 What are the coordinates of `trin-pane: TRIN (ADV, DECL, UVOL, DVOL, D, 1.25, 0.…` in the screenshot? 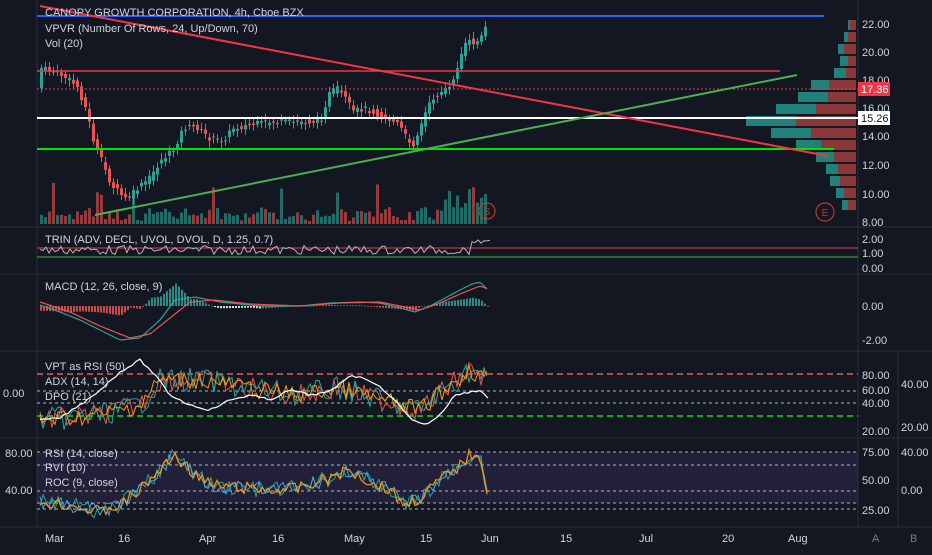 It's located at (460, 254).